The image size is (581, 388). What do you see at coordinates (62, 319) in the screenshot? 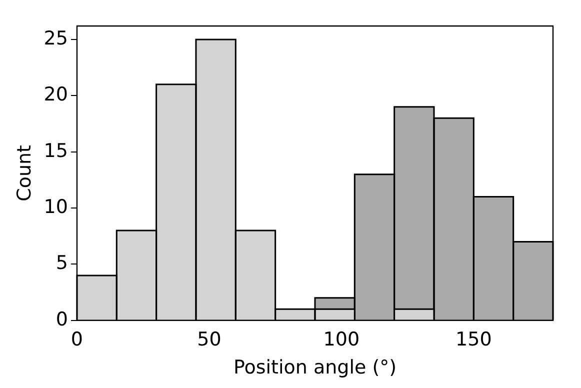
I see `y-tick-label: 0` at bounding box center [62, 319].